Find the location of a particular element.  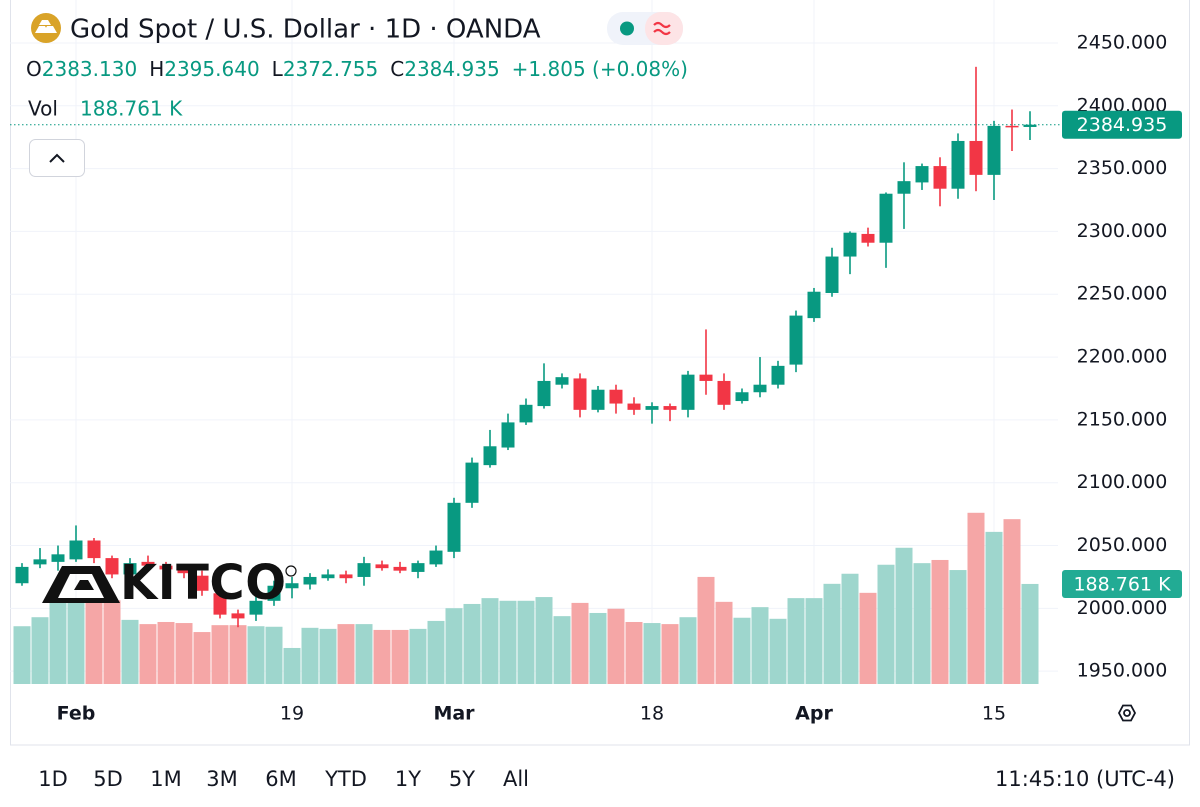

ohlc-value: 2372.755 is located at coordinates (330, 69).